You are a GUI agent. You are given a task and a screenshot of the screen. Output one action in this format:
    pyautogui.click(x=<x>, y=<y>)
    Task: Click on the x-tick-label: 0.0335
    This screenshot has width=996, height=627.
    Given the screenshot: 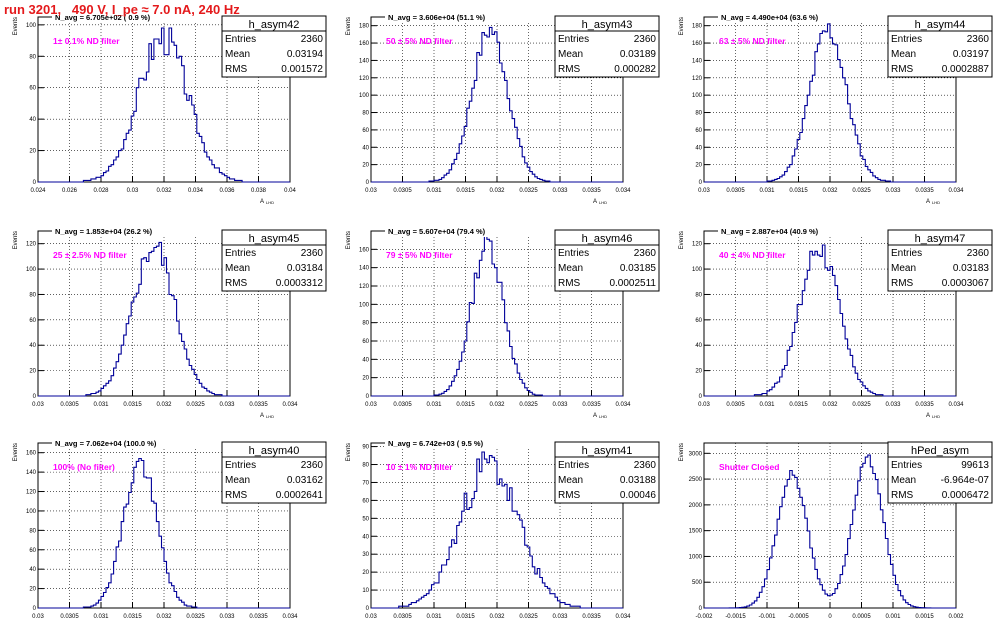 What is the action you would take?
    pyautogui.click(x=591, y=191)
    